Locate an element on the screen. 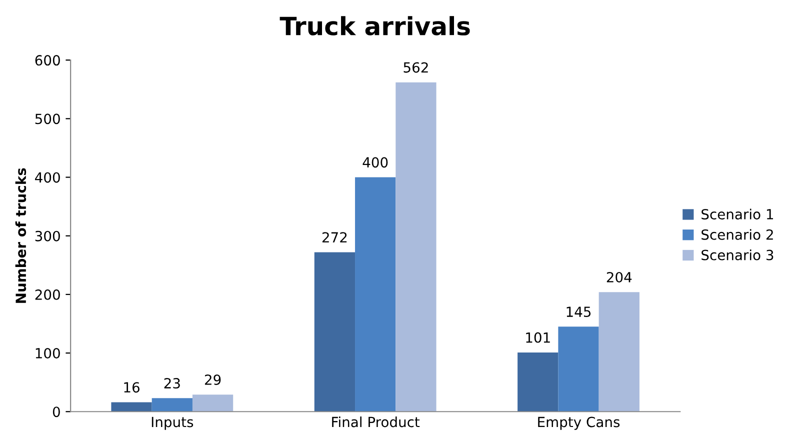  data-label: 145 is located at coordinates (578, 312).